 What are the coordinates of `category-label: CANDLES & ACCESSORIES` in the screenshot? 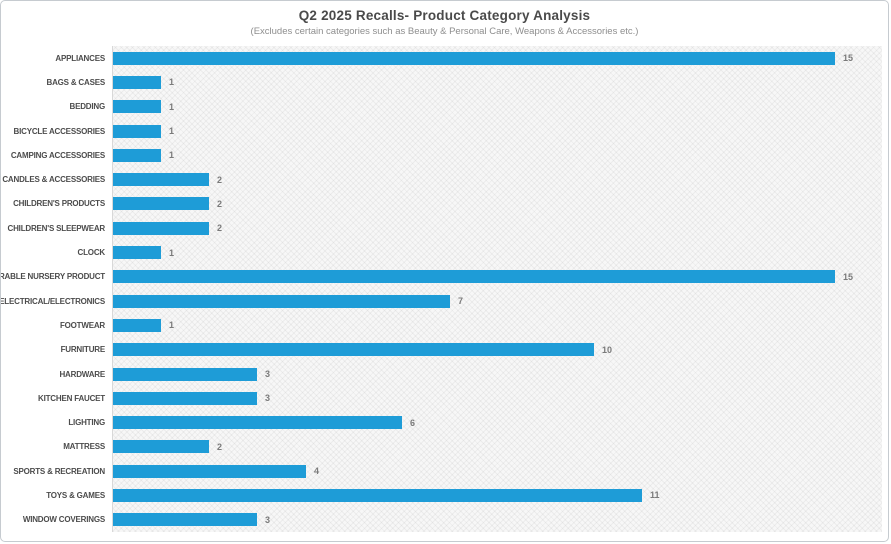 It's located at (53, 180).